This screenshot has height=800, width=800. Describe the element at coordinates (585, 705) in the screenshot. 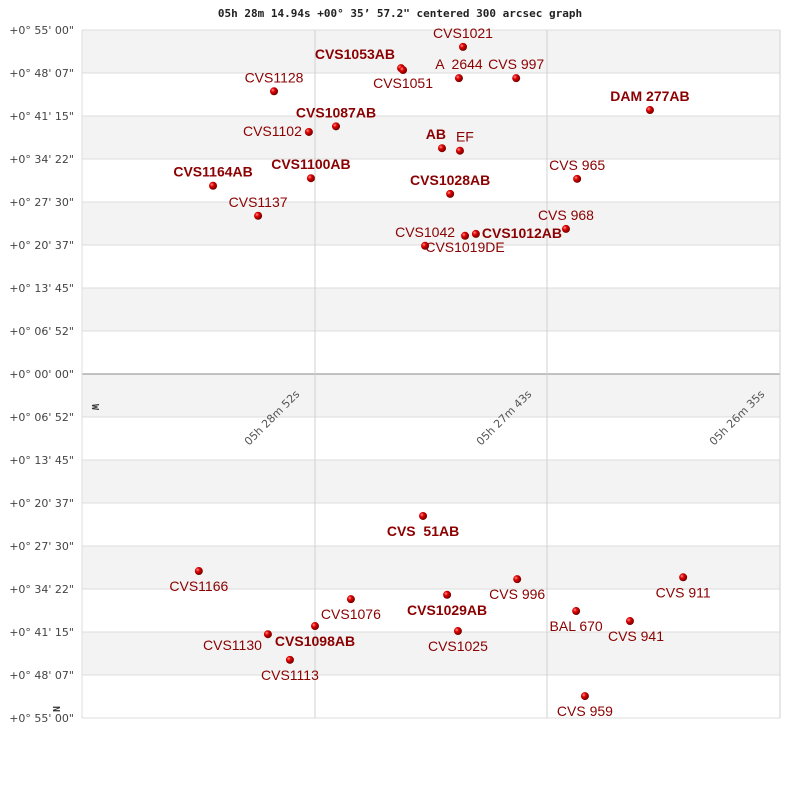

I see `star-cvs-959: CVS 959` at that location.